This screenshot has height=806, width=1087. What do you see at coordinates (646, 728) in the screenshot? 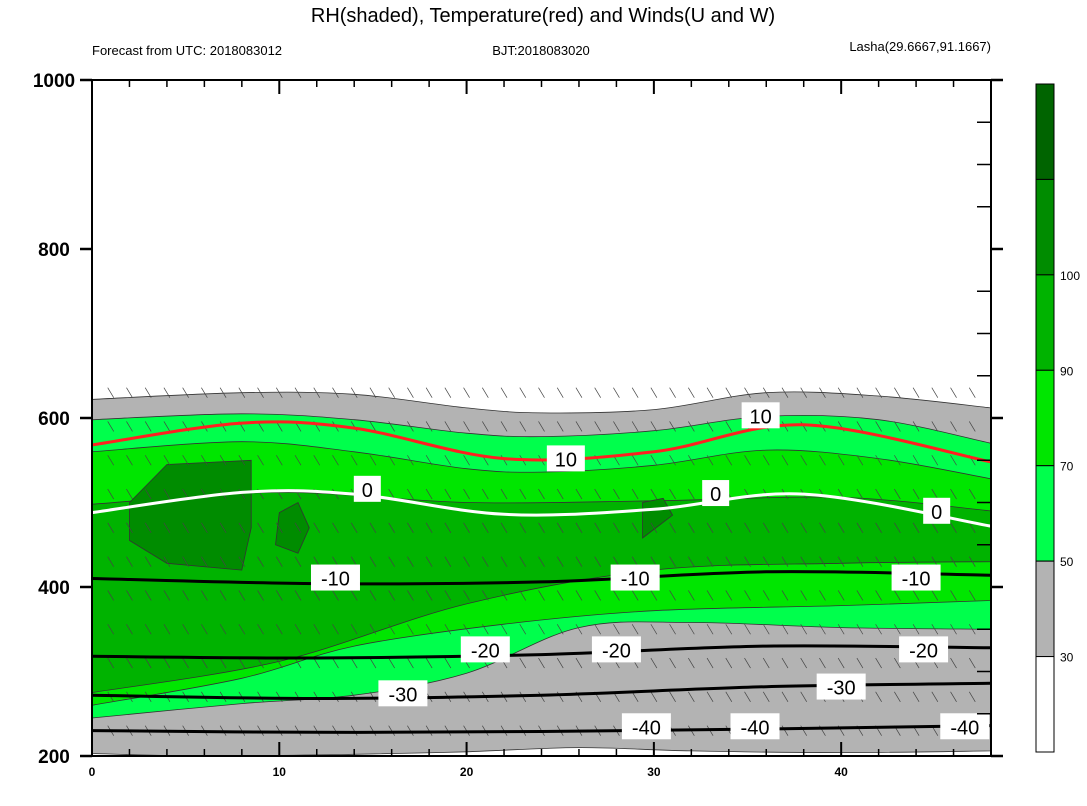
I see `contour-label-text: -40` at bounding box center [646, 728].